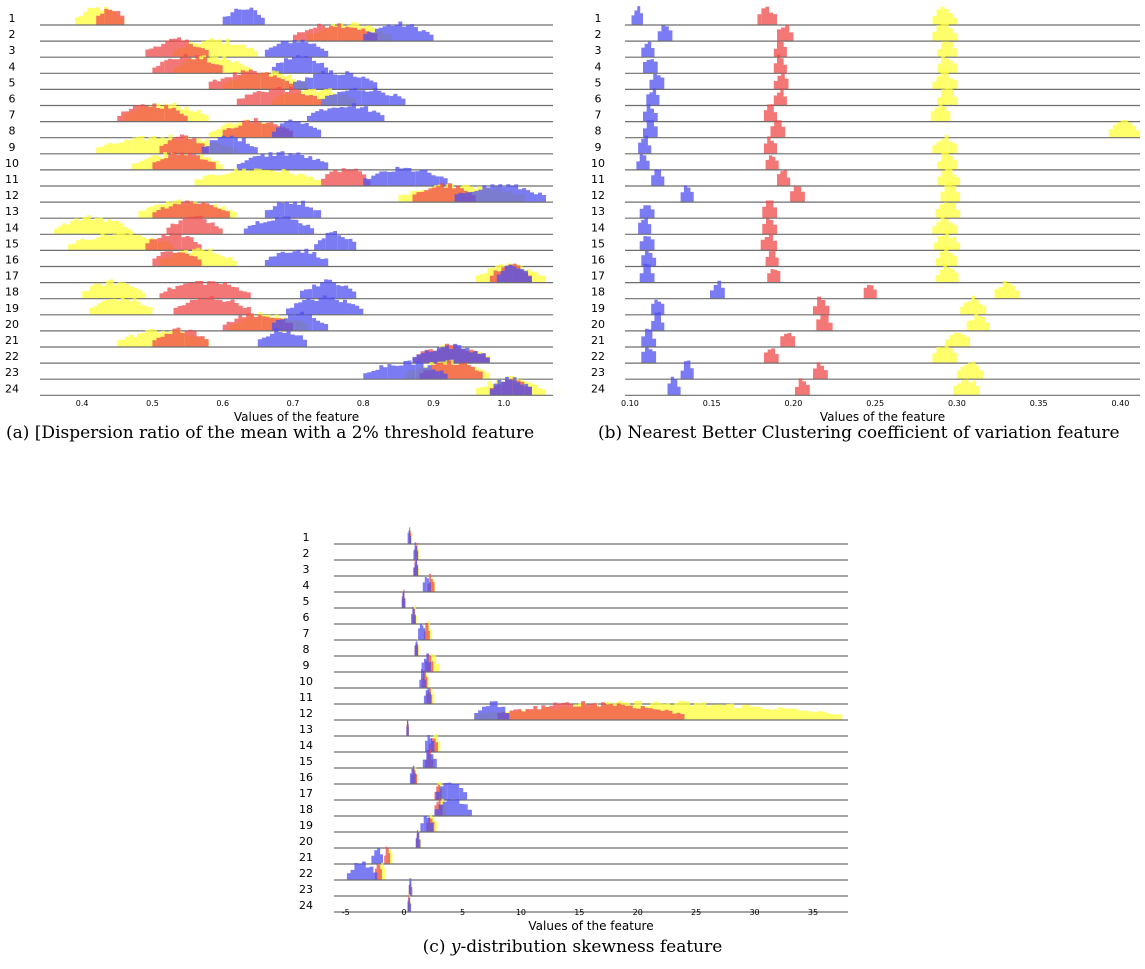  Describe the element at coordinates (455, 947) in the screenshot. I see `caption-c-variable: y` at that location.